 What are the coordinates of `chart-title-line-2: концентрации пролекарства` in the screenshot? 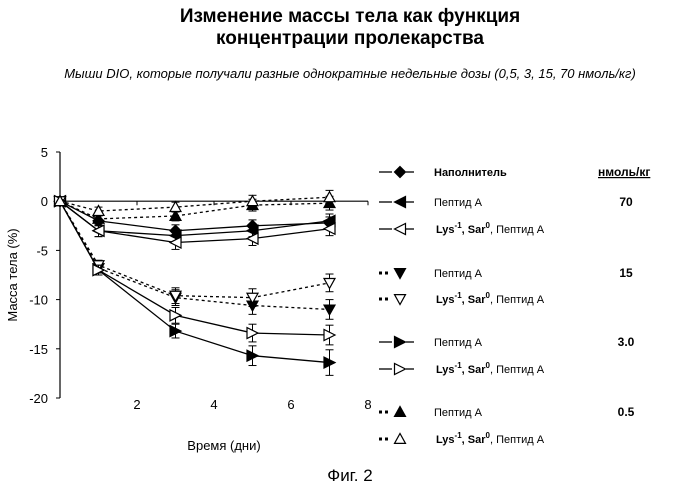 It's located at (349, 38).